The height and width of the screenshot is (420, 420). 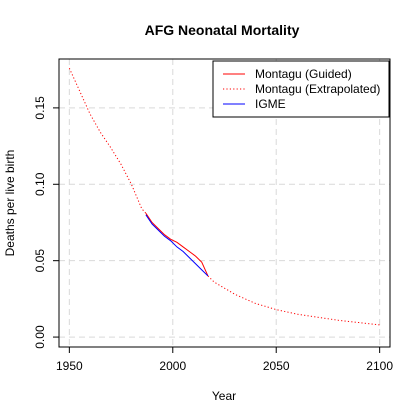 What do you see at coordinates (40, 108) in the screenshot?
I see `y-tick-label: 0.15` at bounding box center [40, 108].